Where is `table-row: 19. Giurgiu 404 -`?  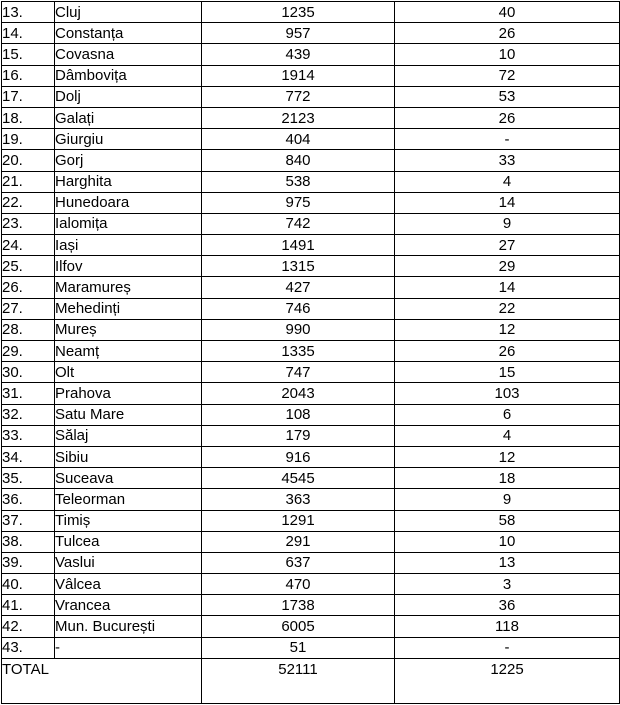 table-row: 19. Giurgiu 404 - is located at coordinates (310, 139).